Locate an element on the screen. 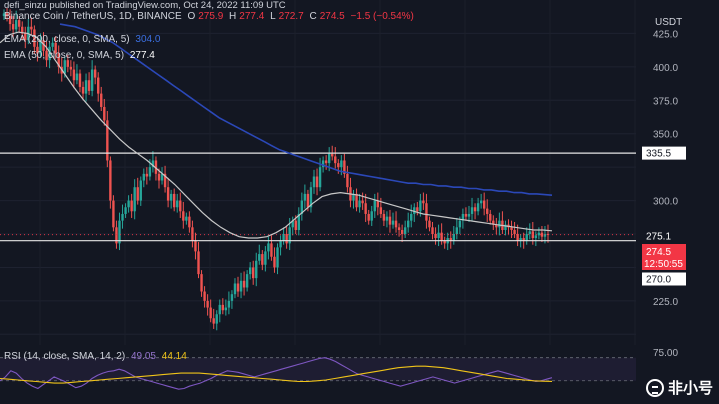 The width and height of the screenshot is (719, 404). ema50-label: EMA (50, close, 0, SMA, 5) is located at coordinates (64, 55).